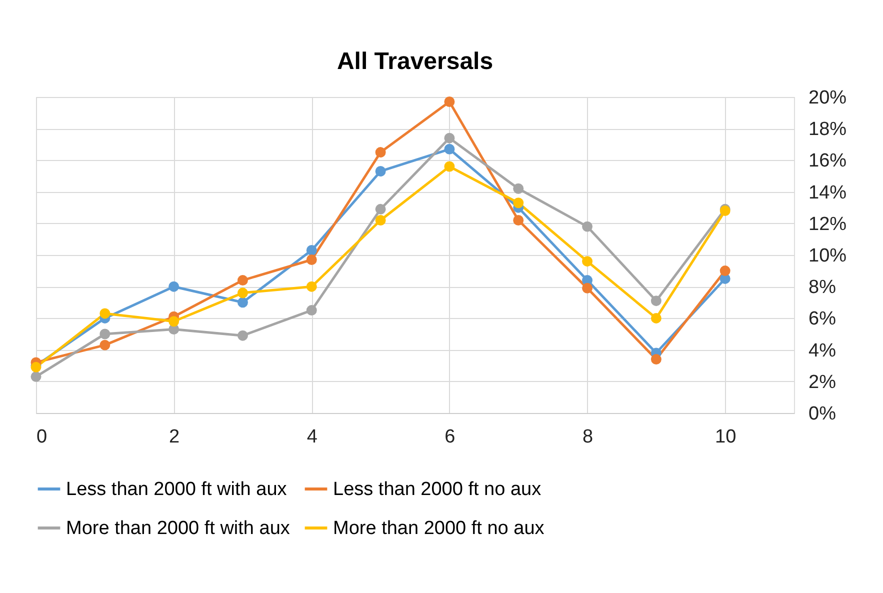 The width and height of the screenshot is (883, 593). I want to click on x-tick-label: 0, so click(42, 437).